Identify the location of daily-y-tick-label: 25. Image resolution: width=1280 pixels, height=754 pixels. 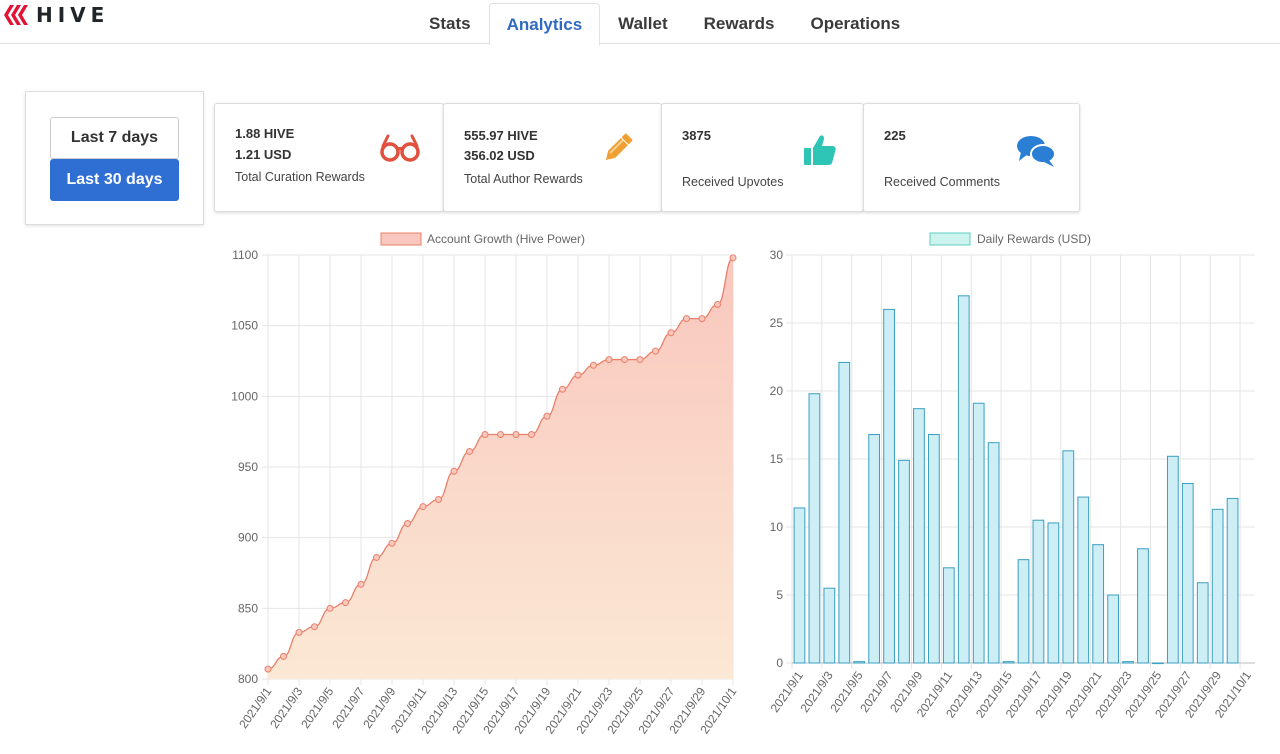
(777, 323).